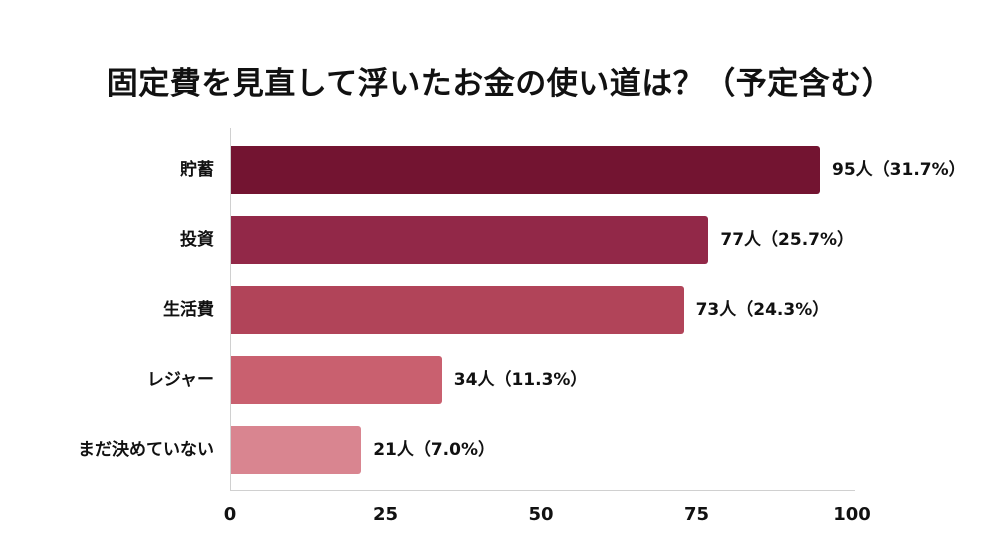 The image size is (1000, 558). What do you see at coordinates (385, 514) in the screenshot?
I see `x-tick-label: 25` at bounding box center [385, 514].